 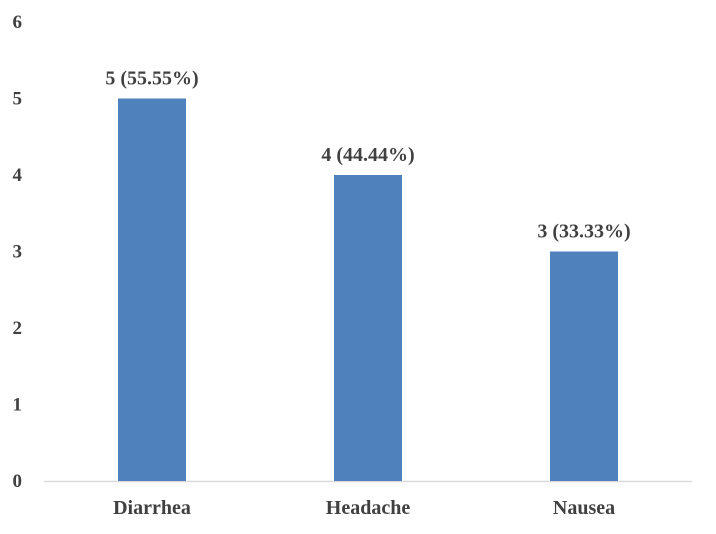 What do you see at coordinates (583, 232) in the screenshot?
I see `data-label-nausea: 3 (33.33%)` at bounding box center [583, 232].